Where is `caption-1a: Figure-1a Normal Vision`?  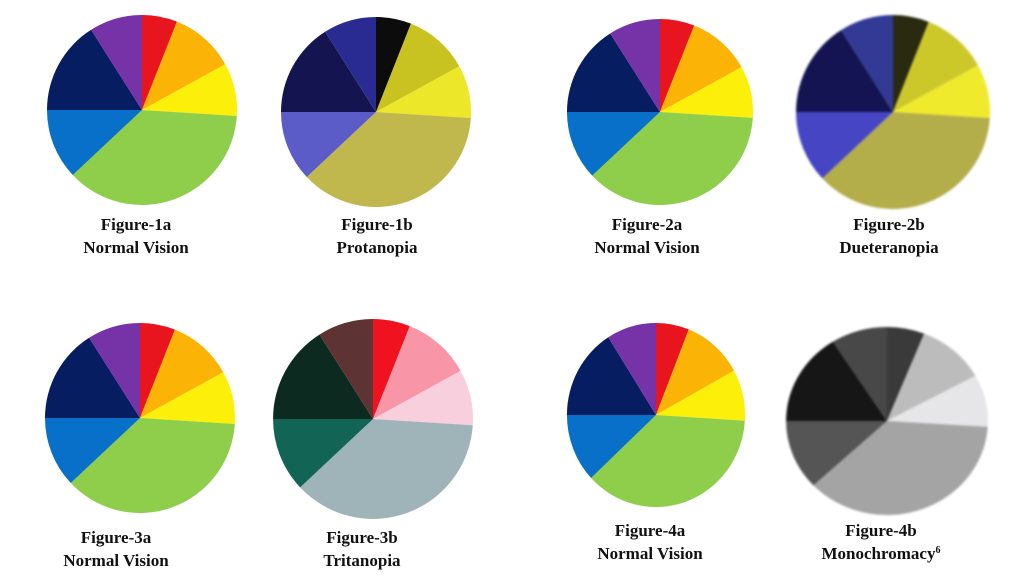 caption-1a: Figure-1a Normal Vision is located at coordinates (136, 236).